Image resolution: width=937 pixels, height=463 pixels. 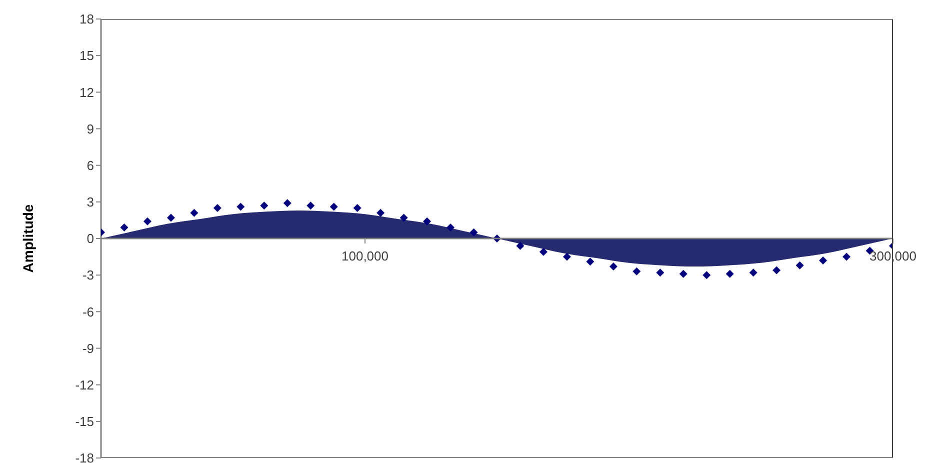 I want to click on y-tick-label: -15, so click(x=84, y=422).